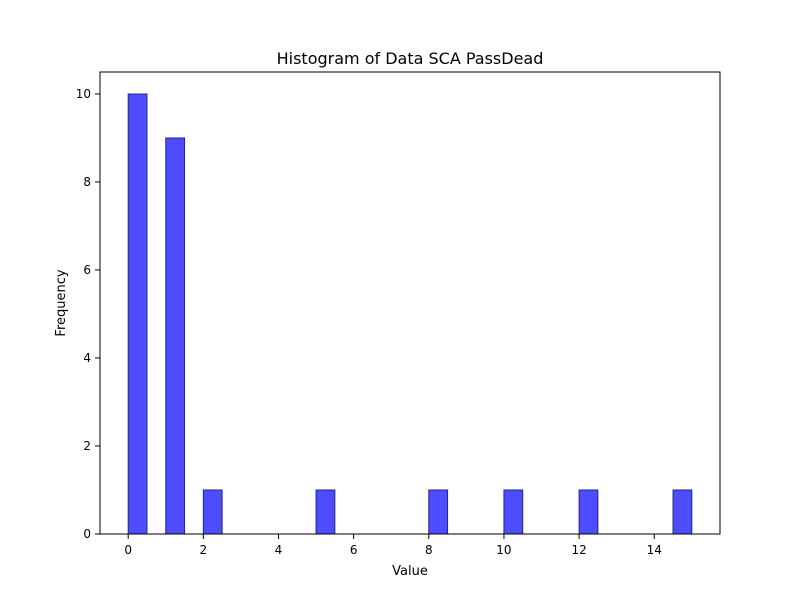 The width and height of the screenshot is (800, 600). I want to click on y-tick-label-0: 0, so click(87, 534).